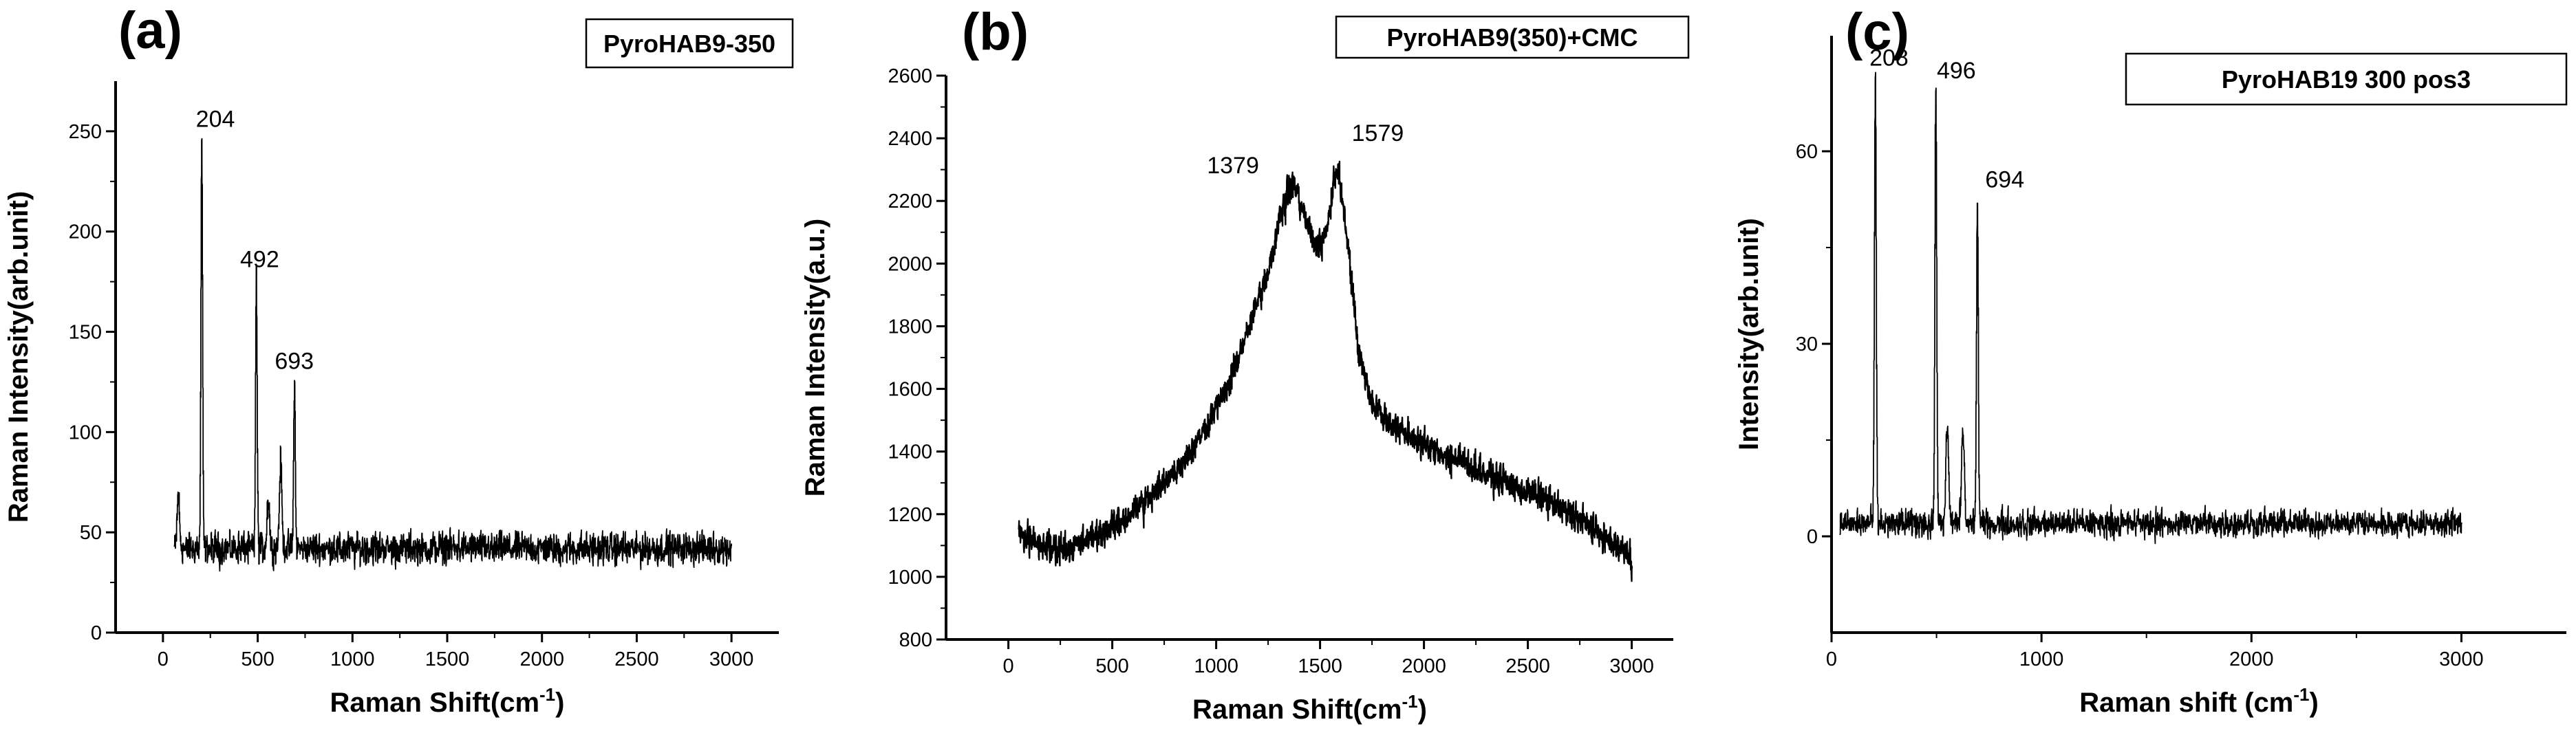 The height and width of the screenshot is (744, 2576). What do you see at coordinates (85, 132) in the screenshot?
I see `y-tick-label: 250` at bounding box center [85, 132].